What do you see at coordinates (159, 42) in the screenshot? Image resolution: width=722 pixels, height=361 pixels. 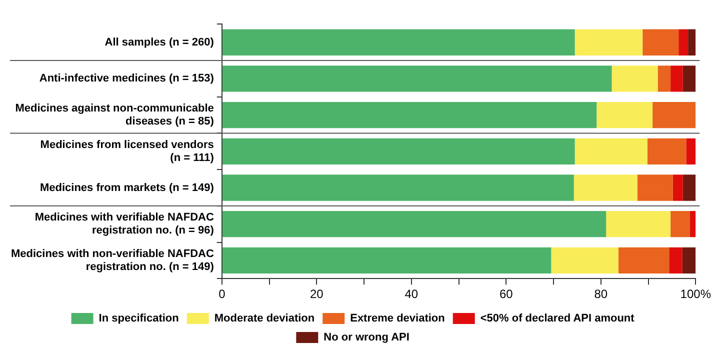 I see `y-tick-label: All samples (n = 260)` at bounding box center [159, 42].